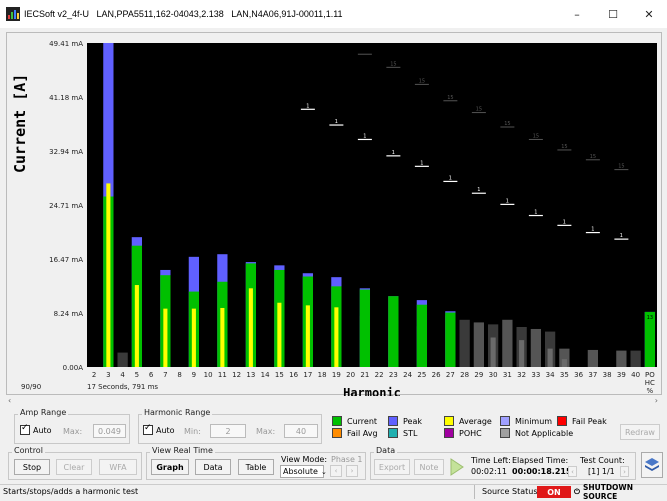  I want to click on legend-label: Peak, so click(412, 421).